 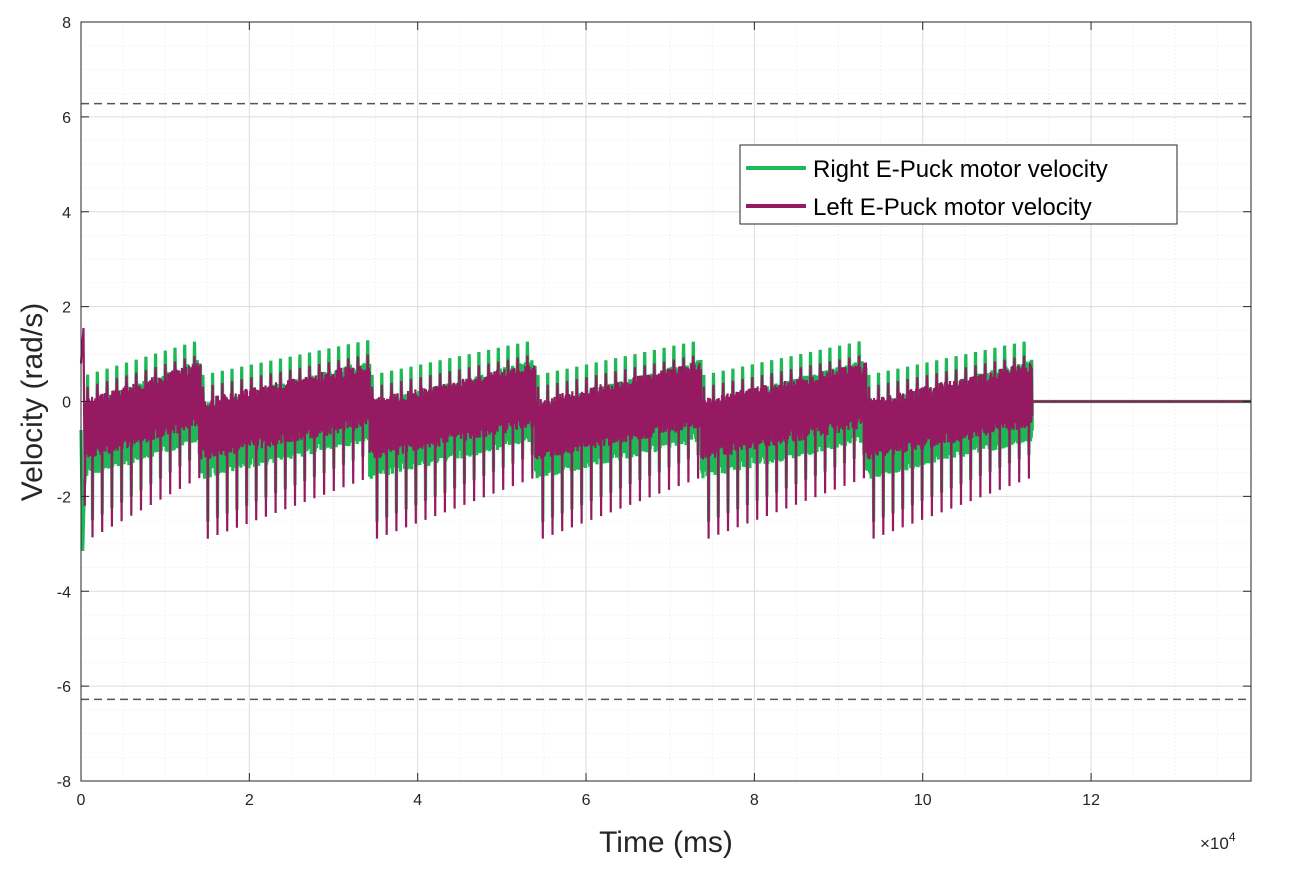 What do you see at coordinates (66, 23) in the screenshot?
I see `y-tick-label: 8` at bounding box center [66, 23].